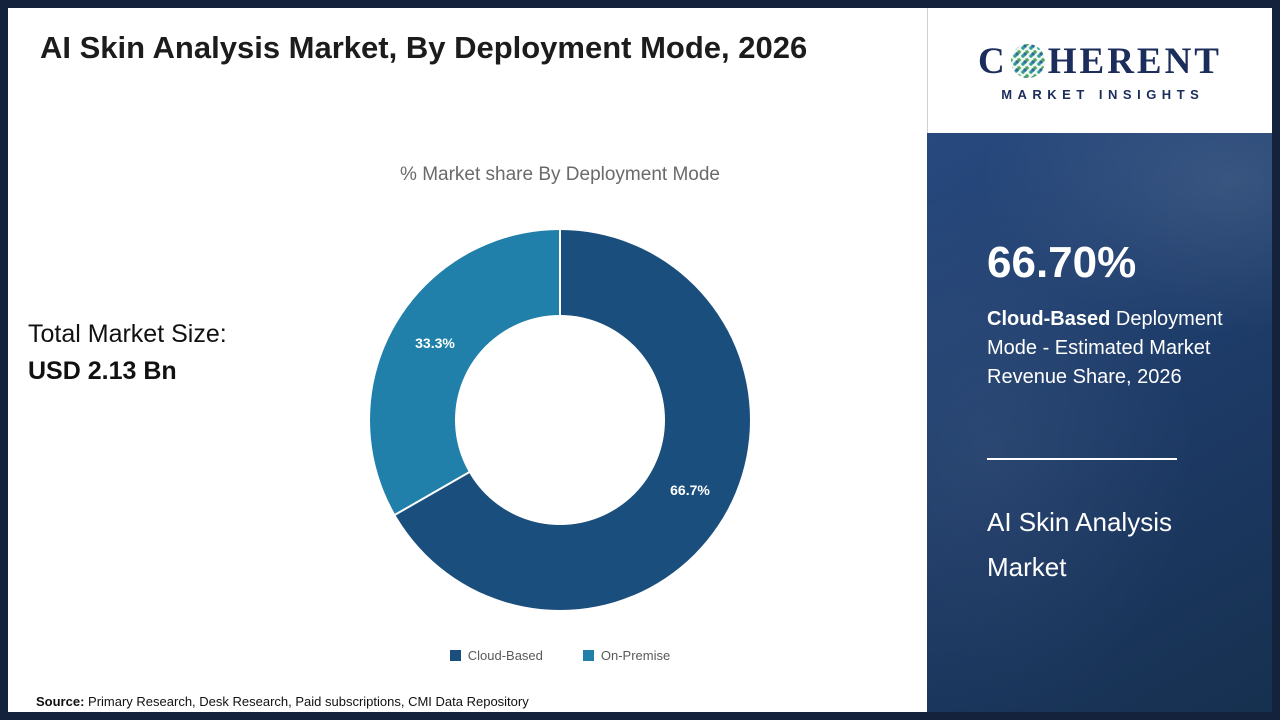 This screenshot has height=720, width=1280. I want to click on chart-legend: Cloud-Based On-Premise, so click(560, 655).